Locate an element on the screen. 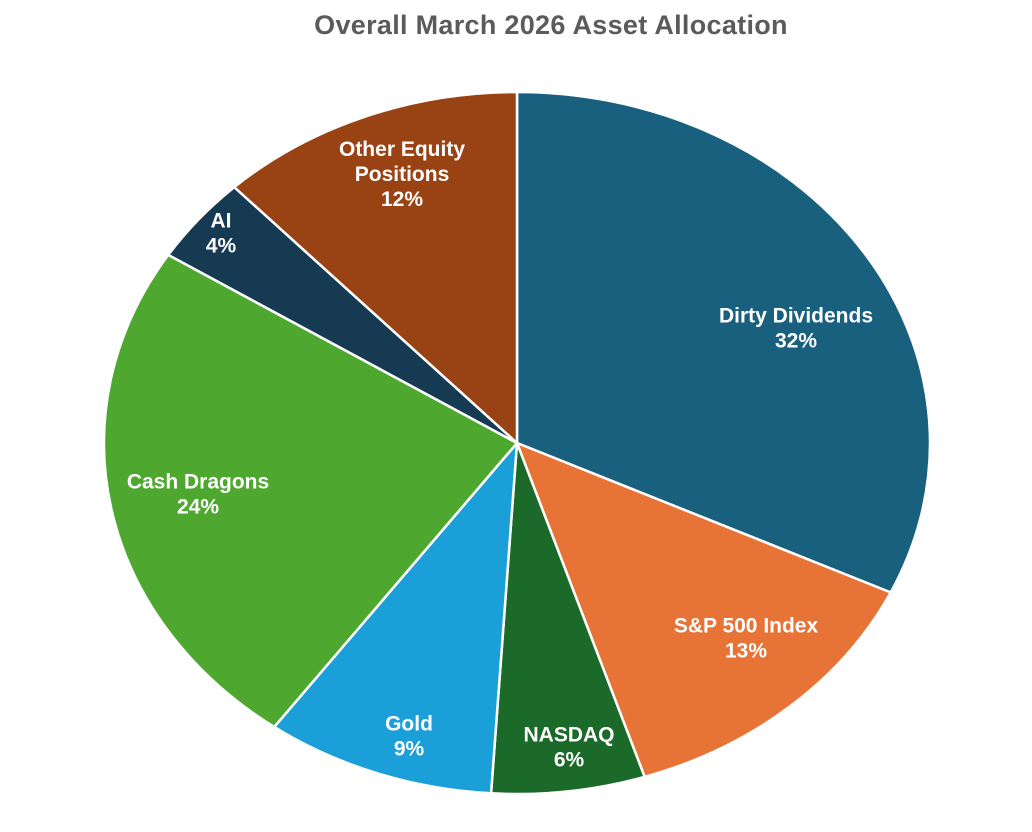 This screenshot has width=1032, height=832. slice-label: Gold 9% is located at coordinates (409, 737).